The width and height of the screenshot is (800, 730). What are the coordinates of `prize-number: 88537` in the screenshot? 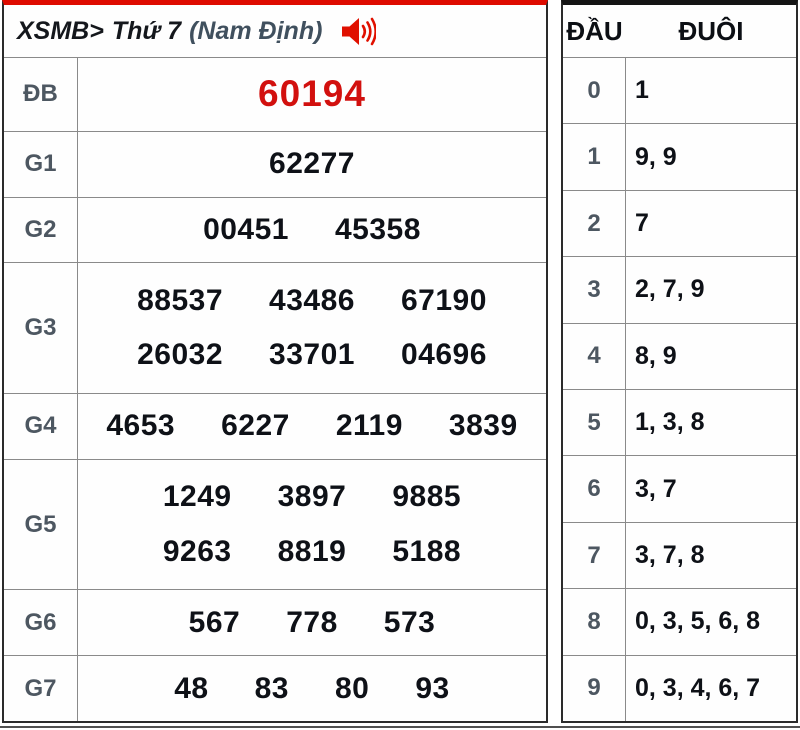 It's located at (180, 300).